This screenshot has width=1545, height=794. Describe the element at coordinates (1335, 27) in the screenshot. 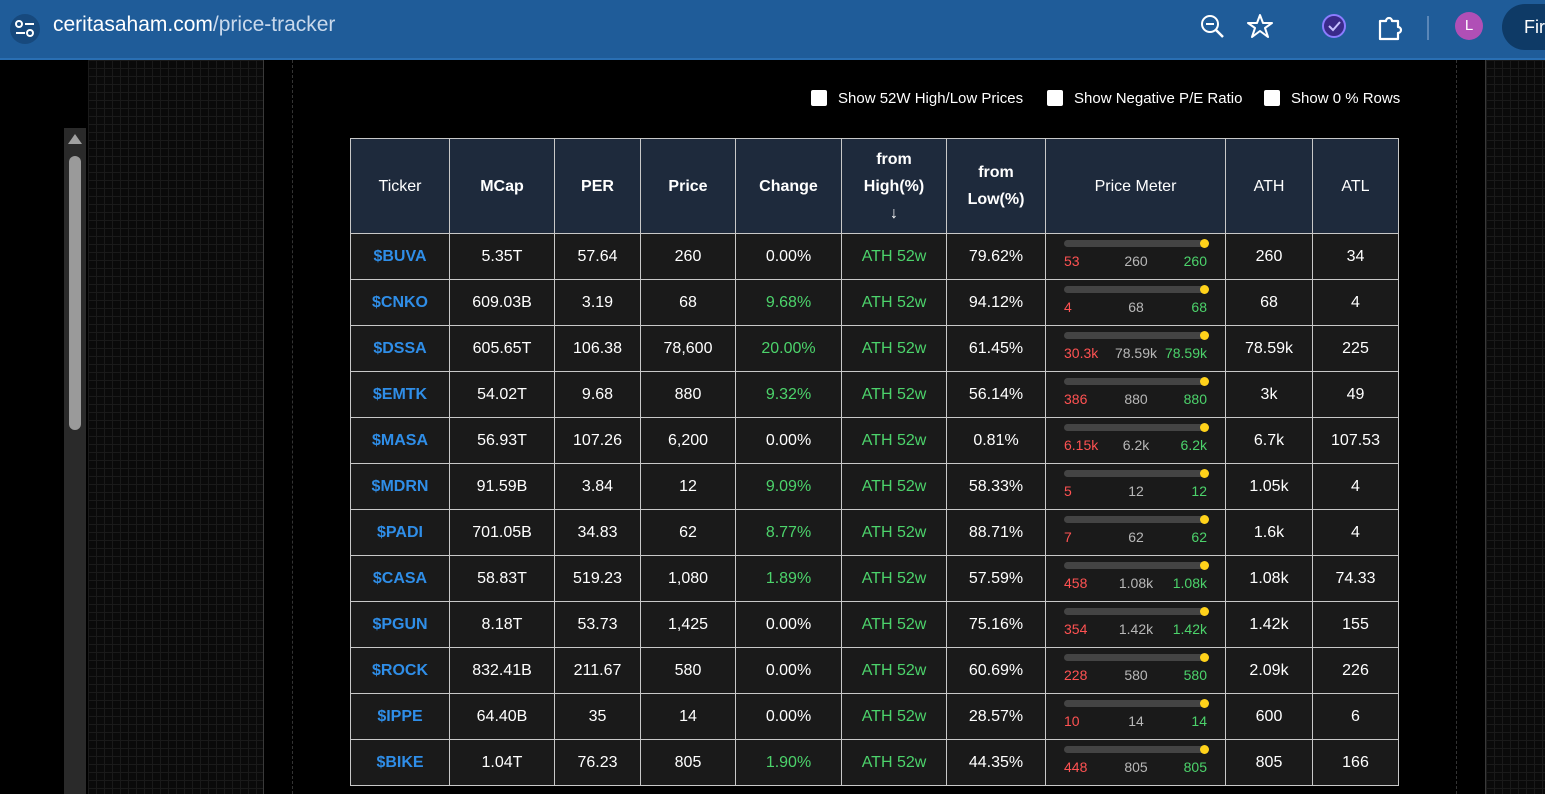

I see `extension-timer-icon` at that location.